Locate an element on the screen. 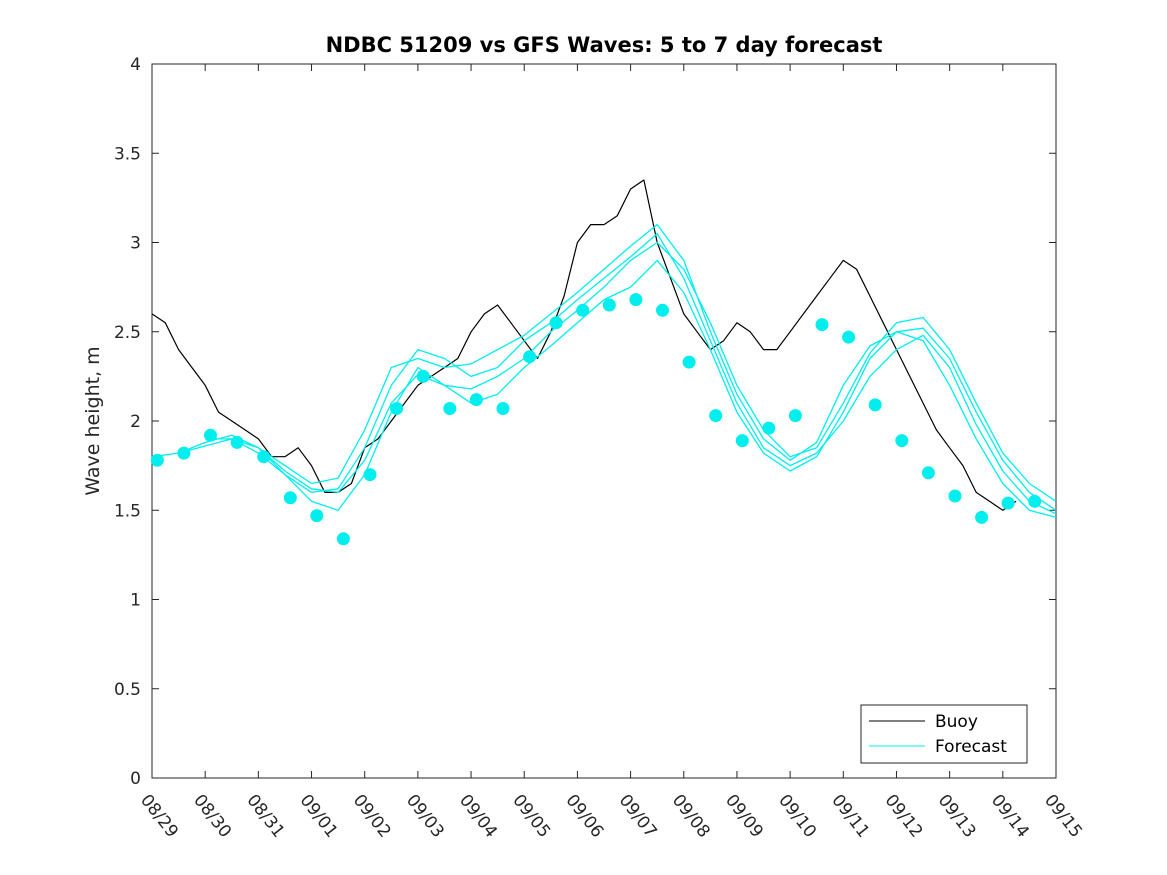 The width and height of the screenshot is (1167, 875). y-tick-label: 0.5 is located at coordinates (127, 690).